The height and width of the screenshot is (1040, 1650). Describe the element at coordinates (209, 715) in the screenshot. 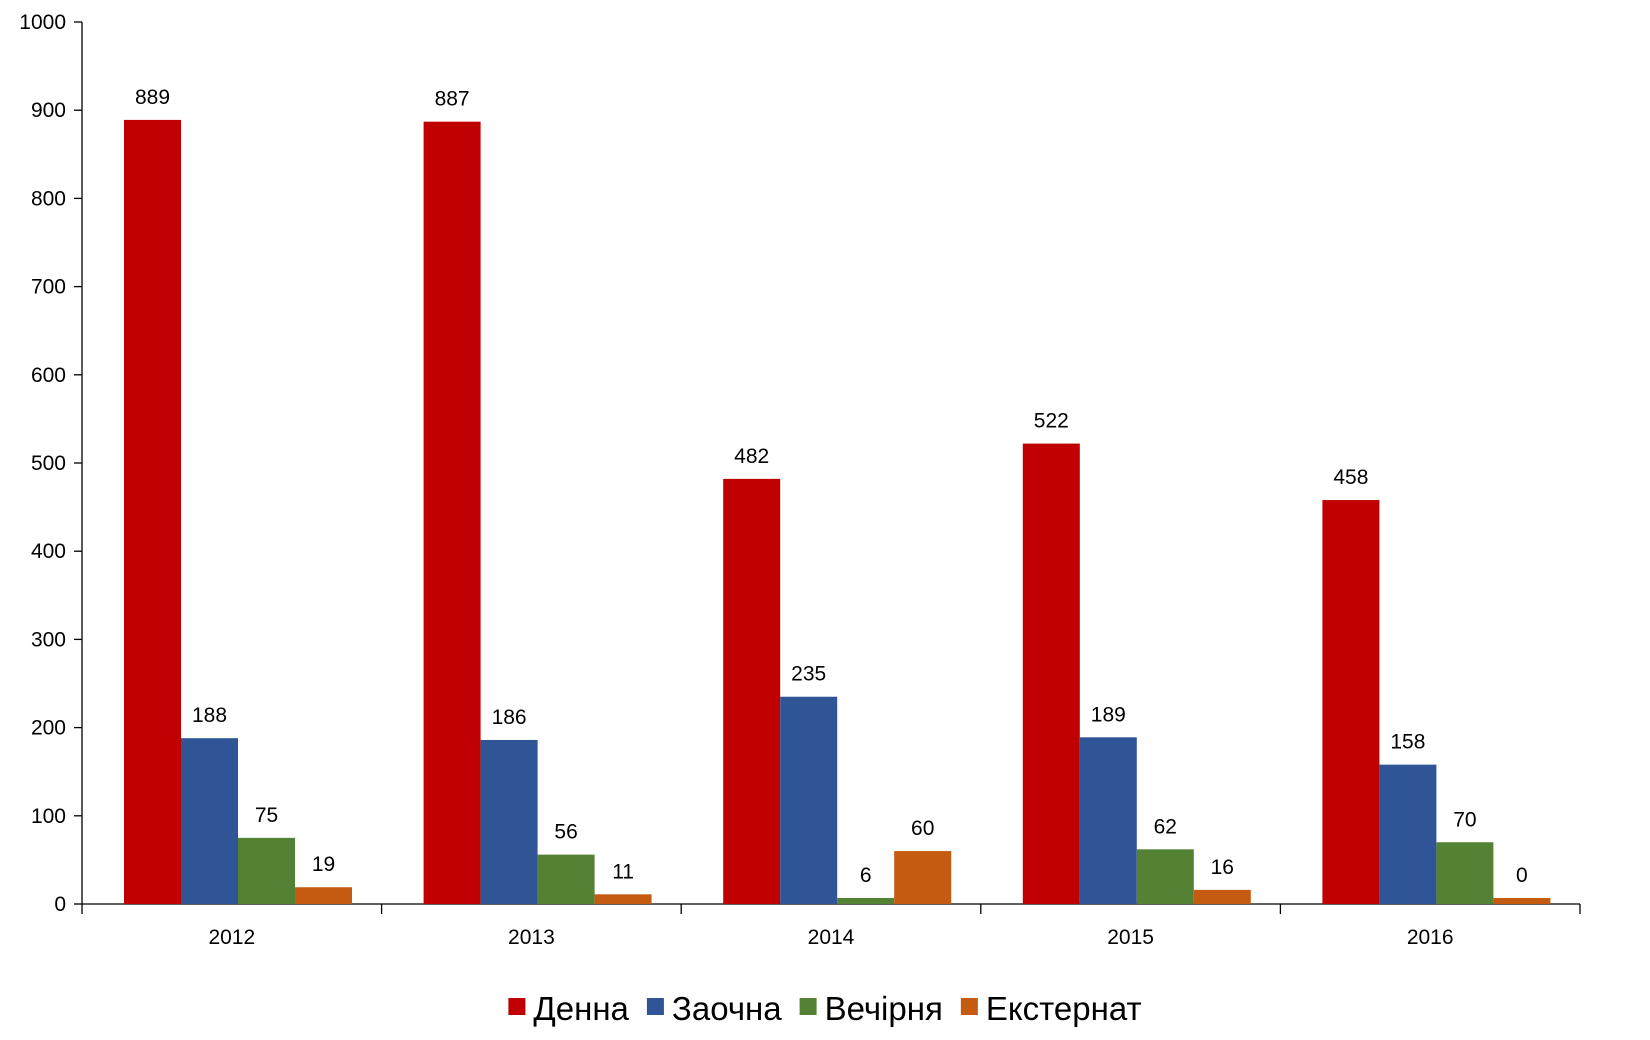

I see `data-label: 188` at that location.